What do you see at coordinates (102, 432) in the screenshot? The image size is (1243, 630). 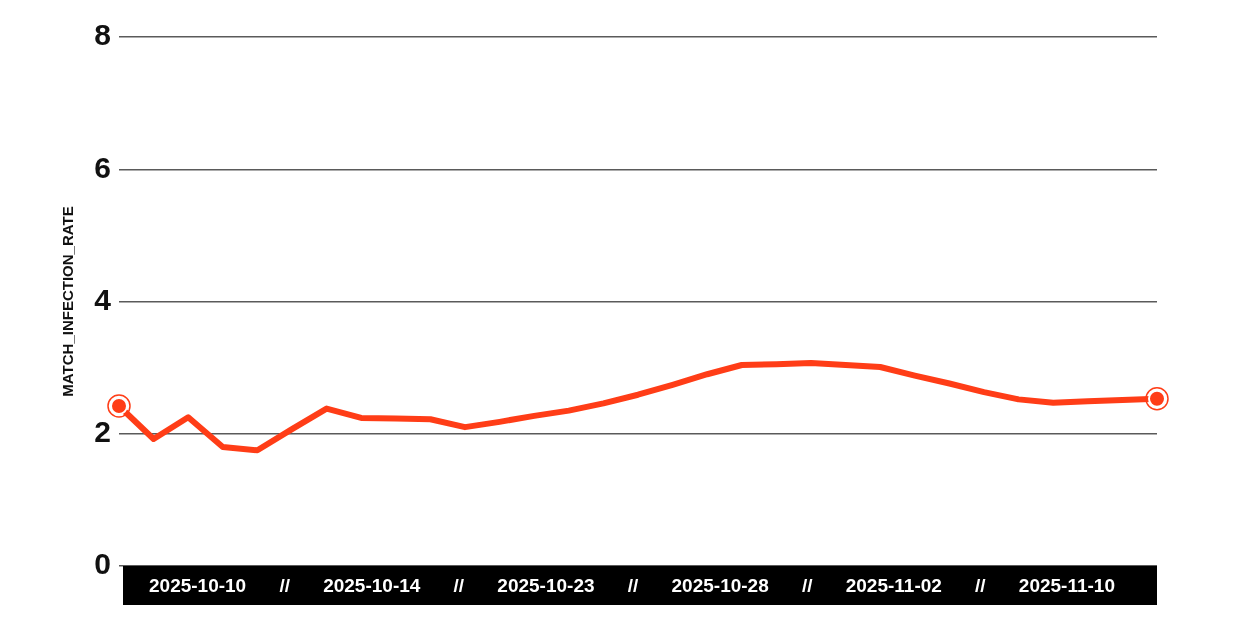 I see `y-tick-label: 2` at bounding box center [102, 432].